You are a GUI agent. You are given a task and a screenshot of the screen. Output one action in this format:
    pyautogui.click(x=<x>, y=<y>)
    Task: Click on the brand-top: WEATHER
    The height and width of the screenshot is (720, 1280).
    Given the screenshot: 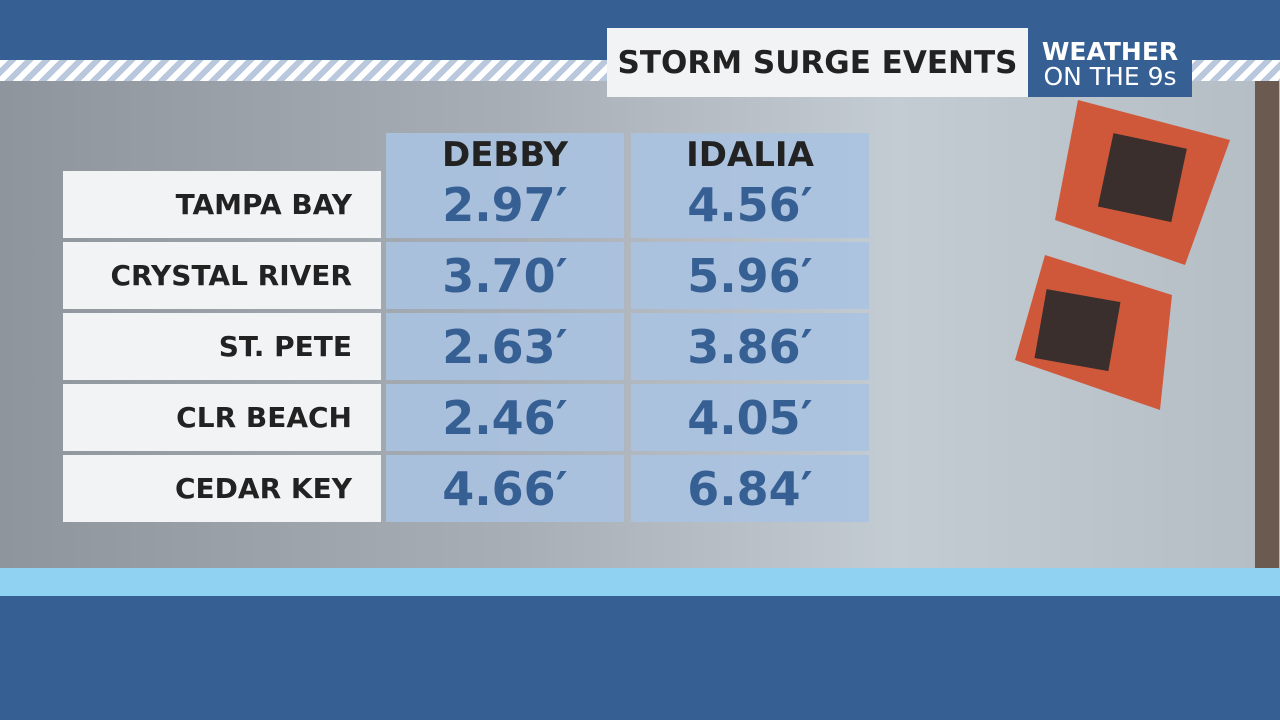 What is the action you would take?
    pyautogui.click(x=1110, y=51)
    